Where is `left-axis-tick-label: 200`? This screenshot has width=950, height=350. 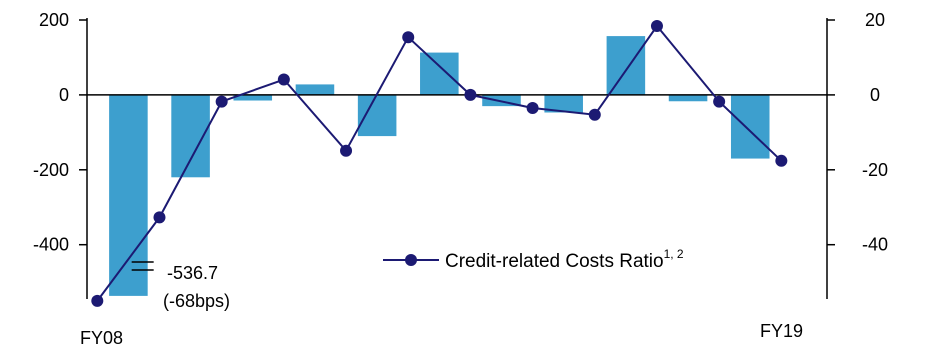 left-axis-tick-label: 200 is located at coordinates (54, 20).